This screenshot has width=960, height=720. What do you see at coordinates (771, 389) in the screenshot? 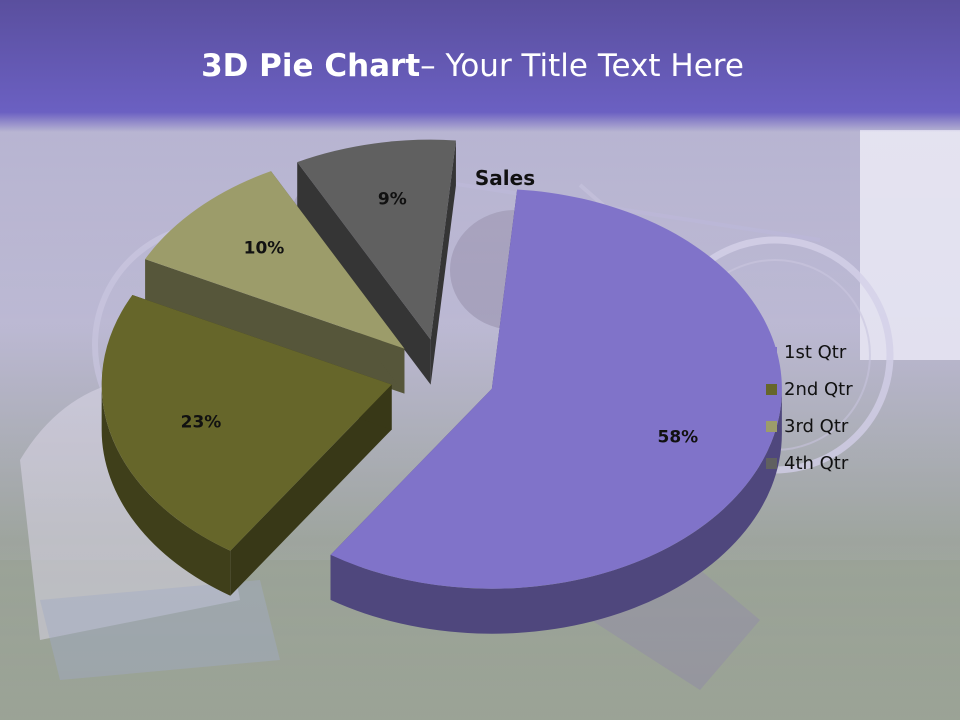
I see `legend-swatch-2nd-qtr` at bounding box center [771, 389].